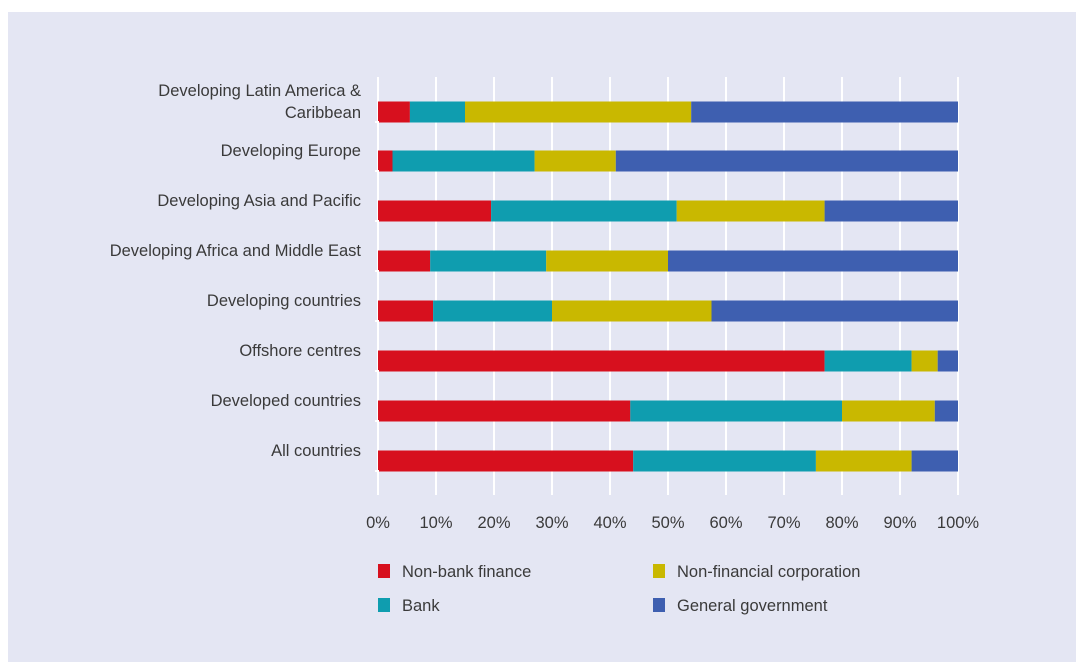 This screenshot has height=670, width=1084. Describe the element at coordinates (466, 572) in the screenshot. I see `legend-label: Non-bank finance` at that location.